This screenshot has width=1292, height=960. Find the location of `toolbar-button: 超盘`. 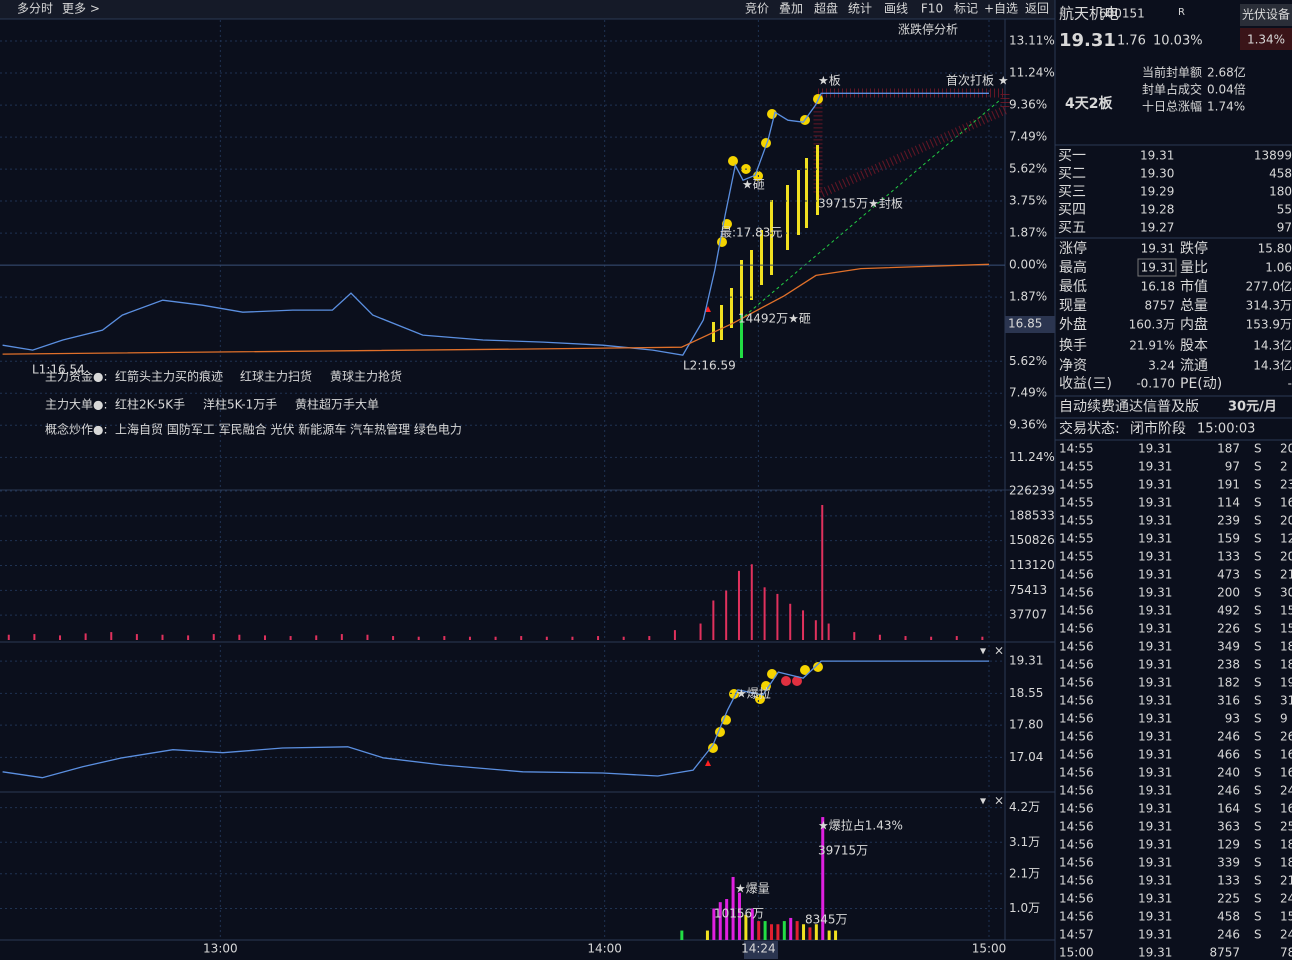

toolbar-button: 超盘 is located at coordinates (826, 8).